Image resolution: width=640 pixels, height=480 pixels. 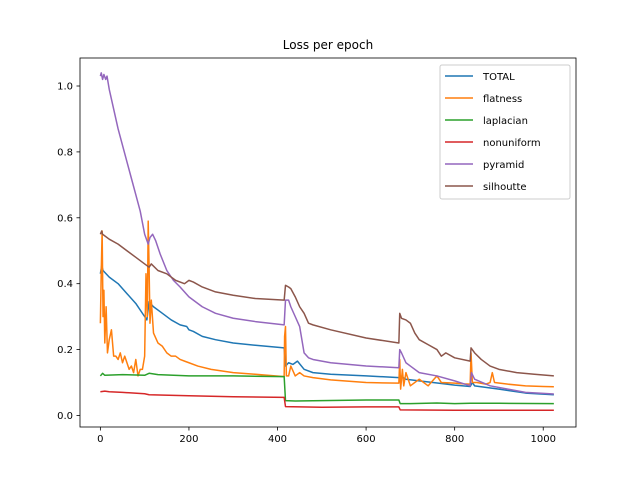 I want to click on x-tick-label: 1000, so click(x=543, y=439).